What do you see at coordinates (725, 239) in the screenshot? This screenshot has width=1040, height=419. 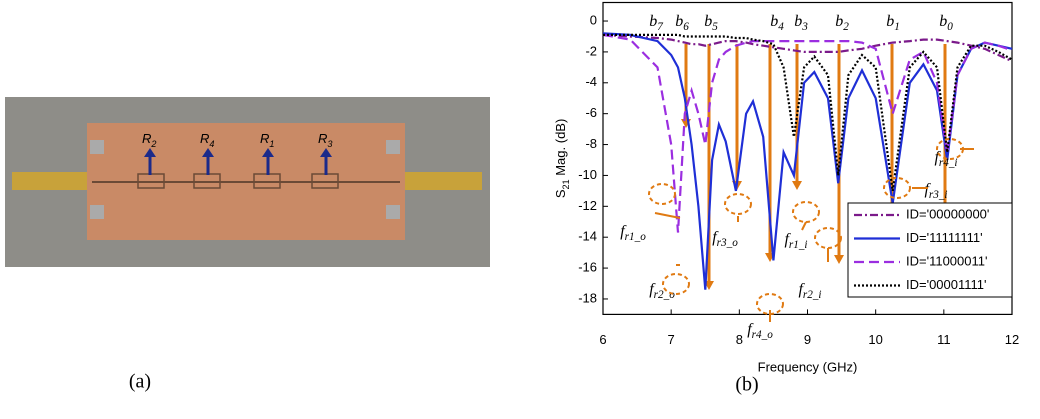 I see `annotation: fr3_o` at bounding box center [725, 239].